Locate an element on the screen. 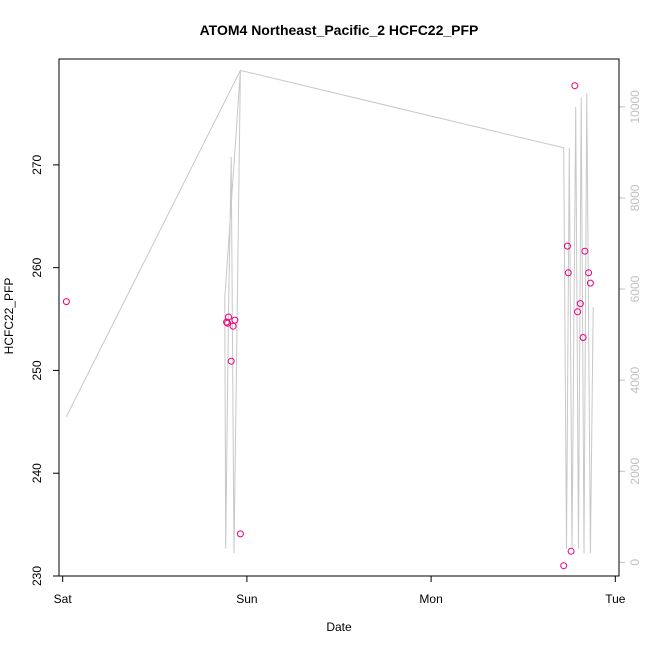 Image resolution: width=650 pixels, height=650 pixels. y-axis-label: HCFC22_PFP is located at coordinates (9, 316).